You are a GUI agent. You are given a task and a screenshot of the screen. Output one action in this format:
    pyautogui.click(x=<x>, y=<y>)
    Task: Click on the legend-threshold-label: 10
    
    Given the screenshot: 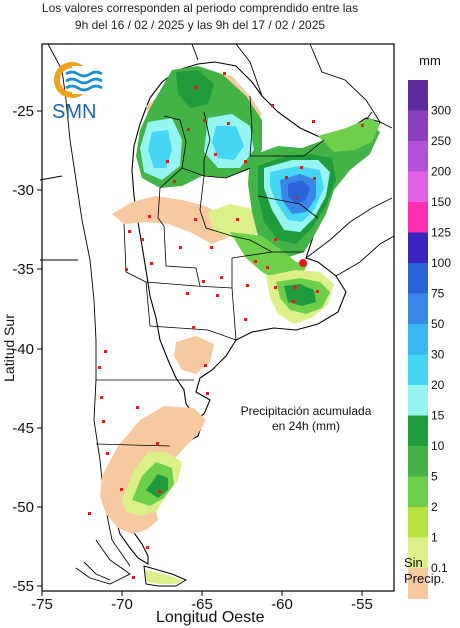 What is the action you would take?
    pyautogui.click(x=438, y=446)
    